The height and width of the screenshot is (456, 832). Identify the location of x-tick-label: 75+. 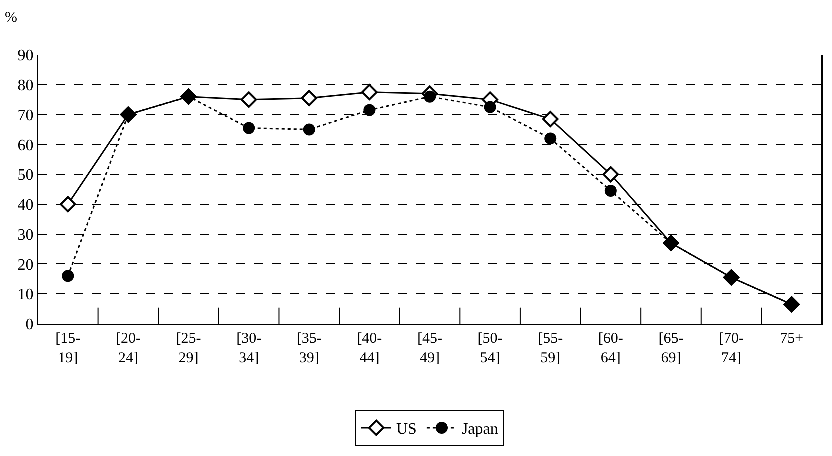
(792, 339).